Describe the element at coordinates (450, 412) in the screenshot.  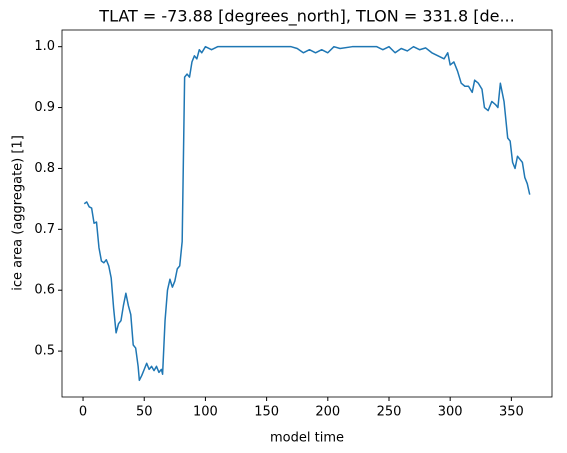
I see `x-tick-label: 300` at that location.